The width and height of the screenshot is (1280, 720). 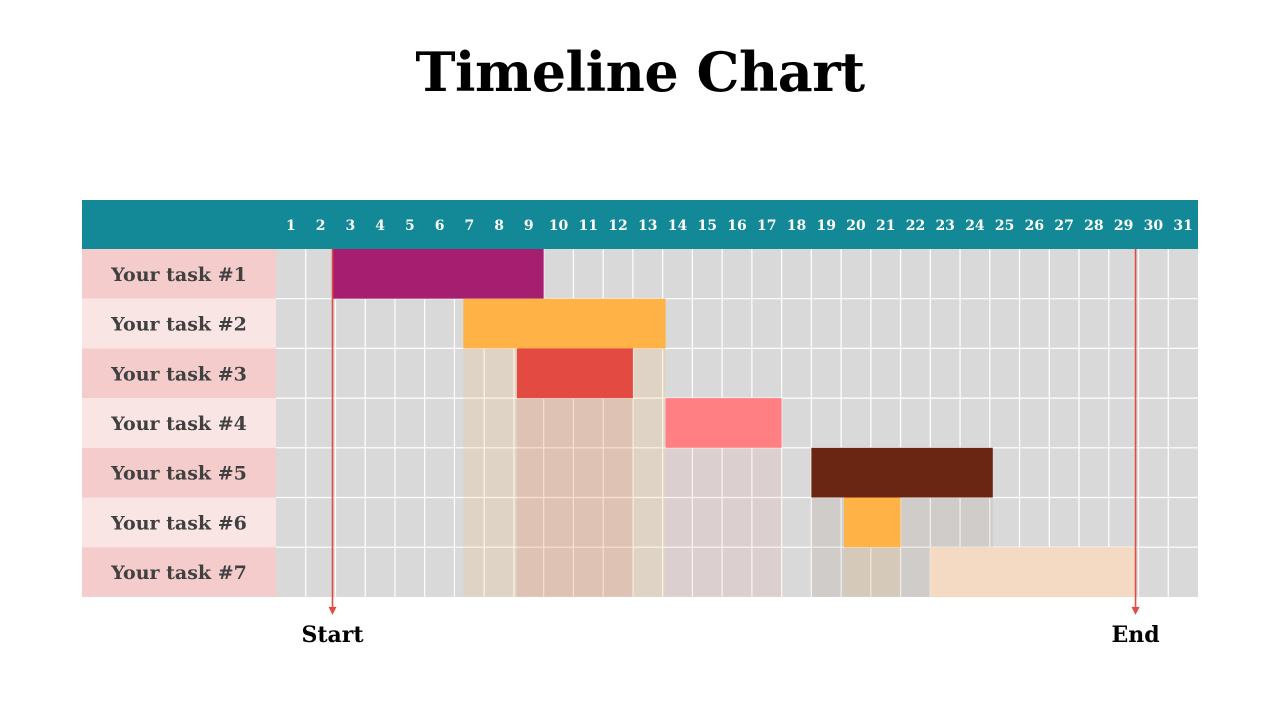 I want to click on task-label: Your task #1, so click(x=178, y=275).